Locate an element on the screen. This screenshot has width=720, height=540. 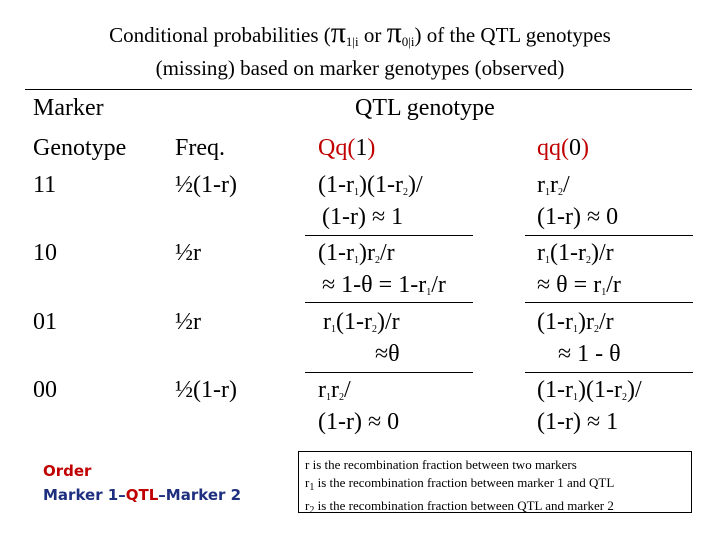
table-top-rule is located at coordinates (358, 89).